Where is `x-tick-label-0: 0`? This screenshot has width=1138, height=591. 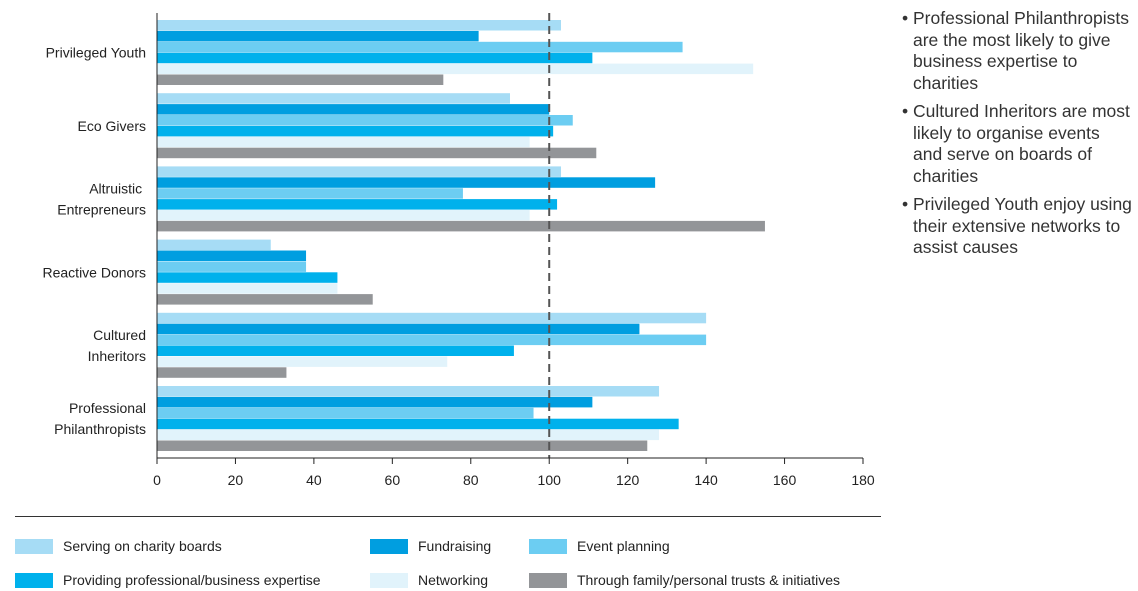
x-tick-label-0: 0 is located at coordinates (157, 480).